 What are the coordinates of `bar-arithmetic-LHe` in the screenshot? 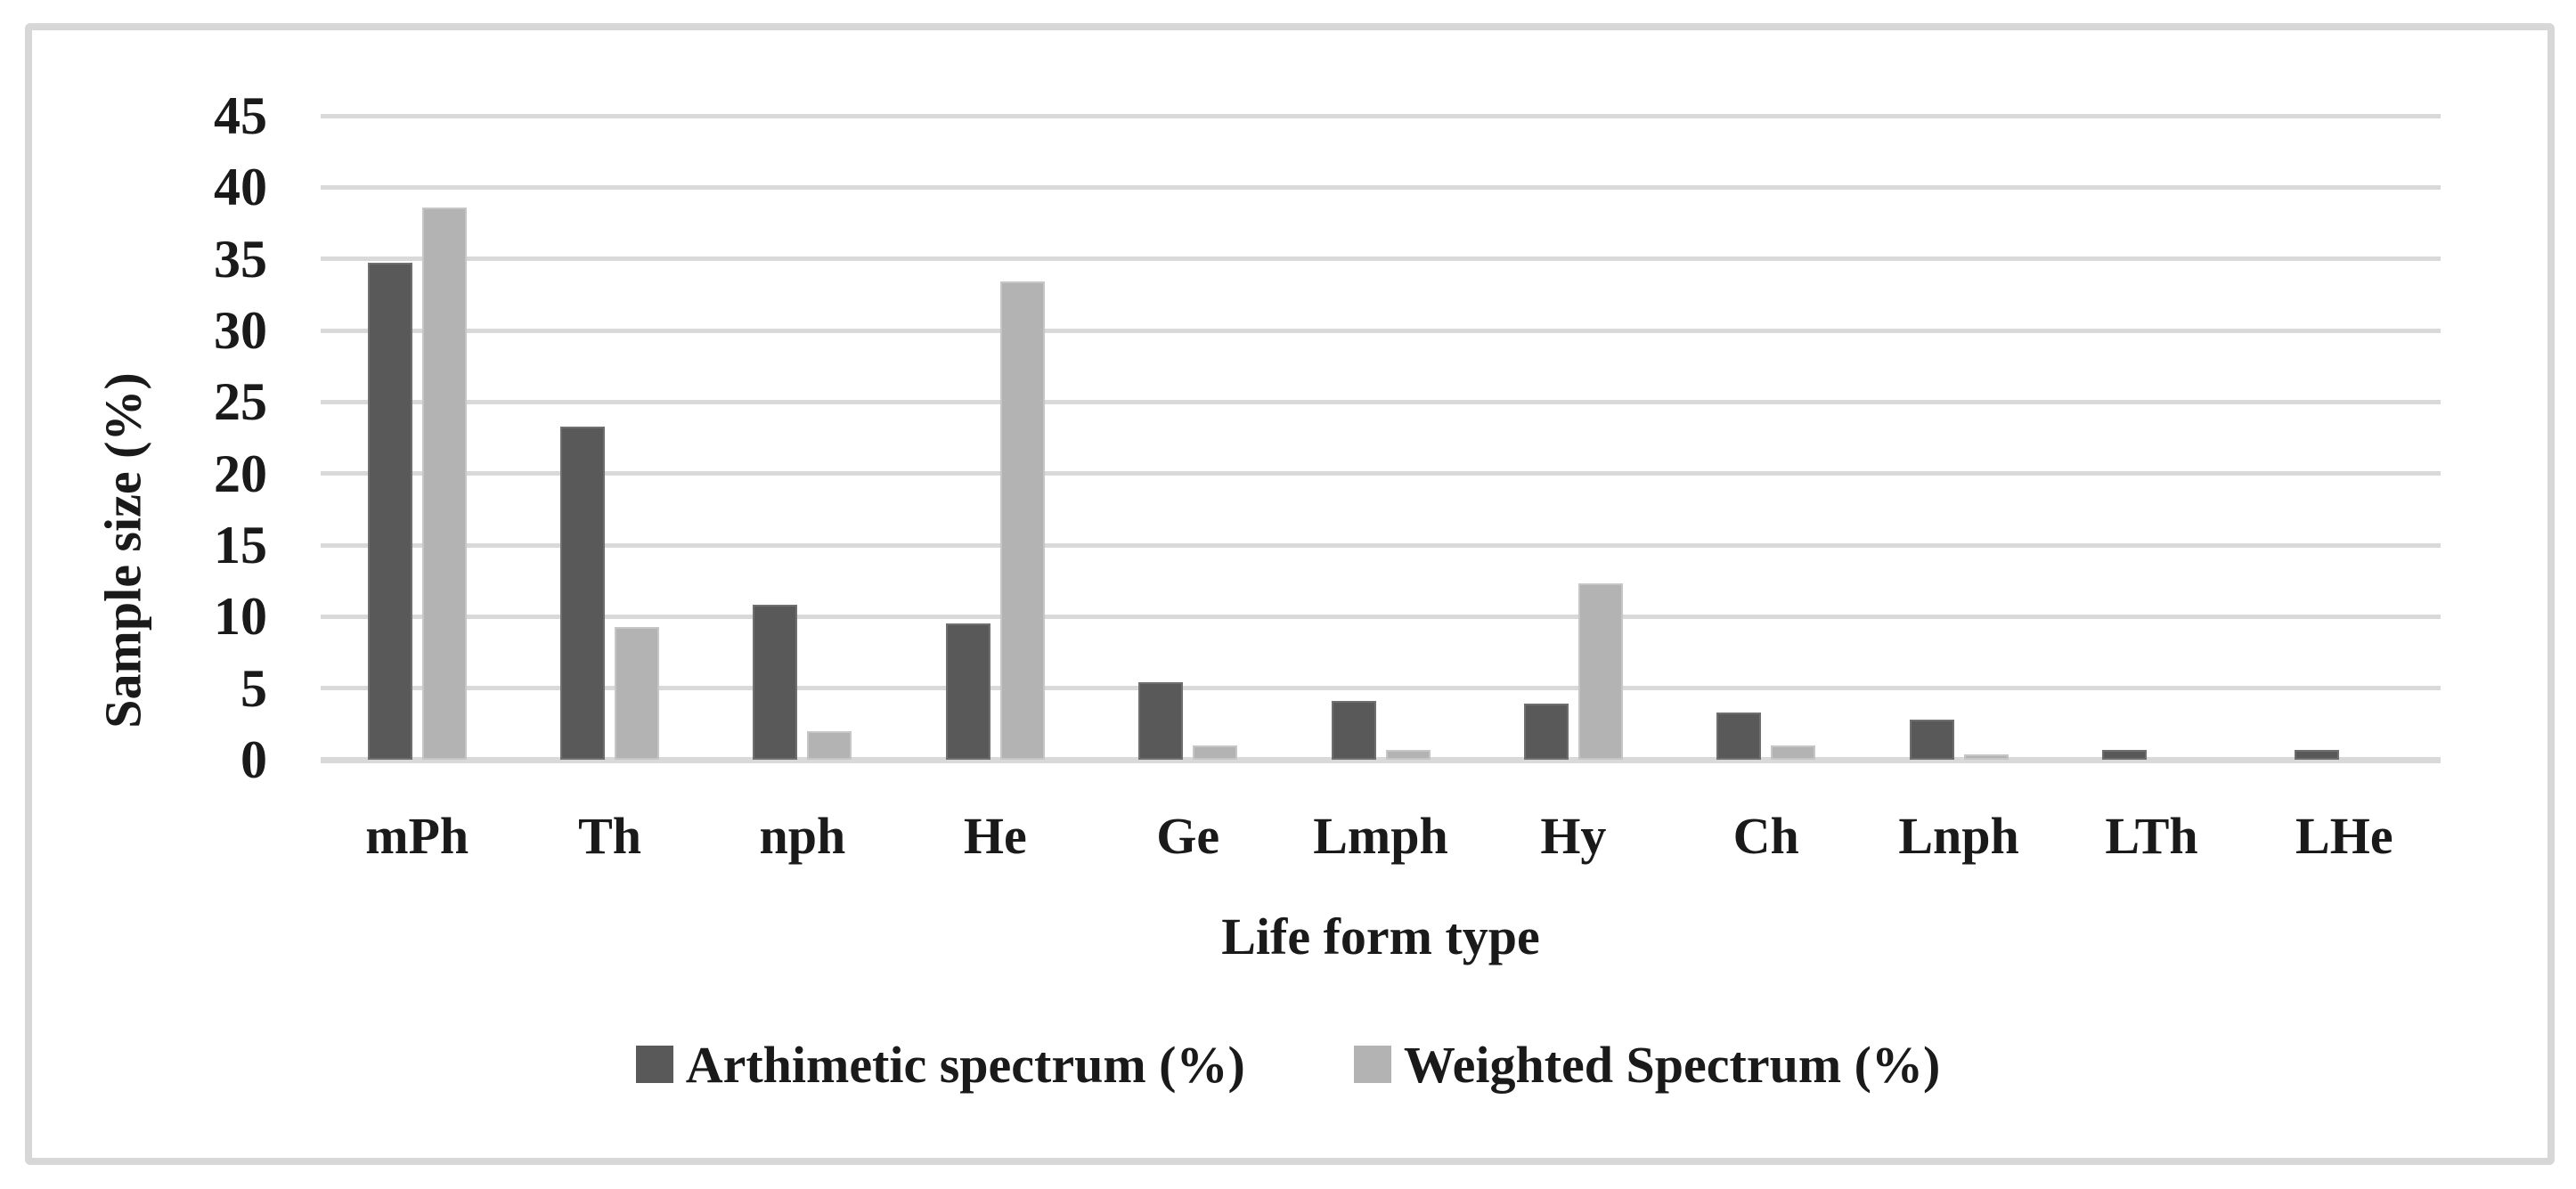 It's located at (2317, 755).